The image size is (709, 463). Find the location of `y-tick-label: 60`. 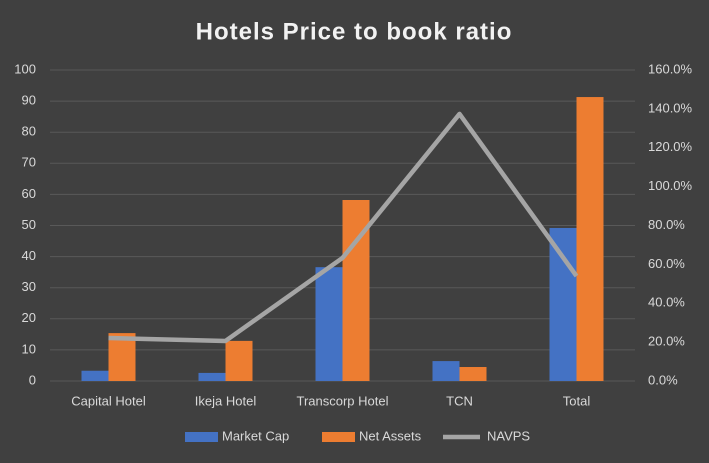

y-tick-label: 60 is located at coordinates (29, 193).